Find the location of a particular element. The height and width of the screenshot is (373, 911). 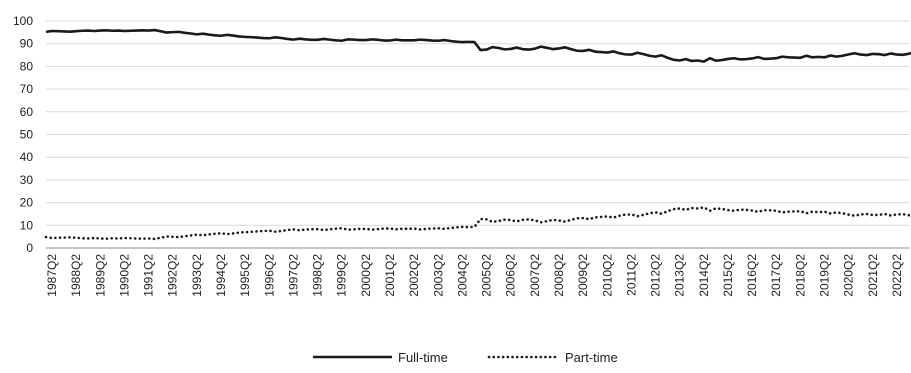

x-tick-label: 2018Q2 is located at coordinates (800, 275).